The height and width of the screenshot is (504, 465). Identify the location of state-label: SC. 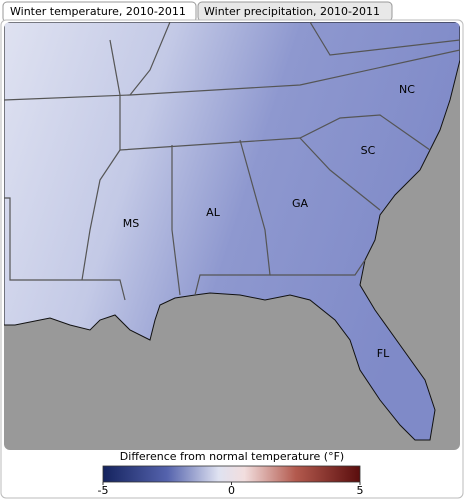
(368, 150).